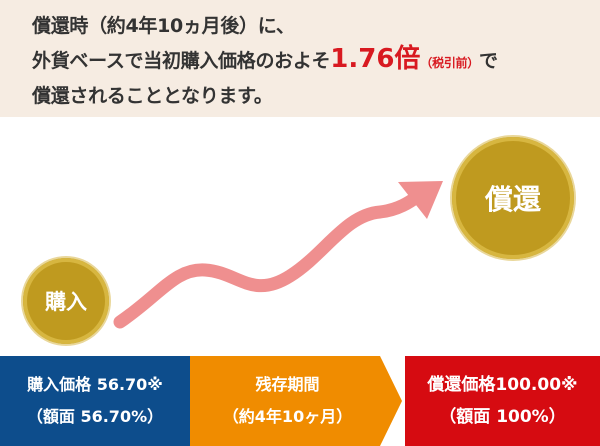 Image resolution: width=600 pixels, height=446 pixels. I want to click on growth-arrow-head, so click(420, 200).